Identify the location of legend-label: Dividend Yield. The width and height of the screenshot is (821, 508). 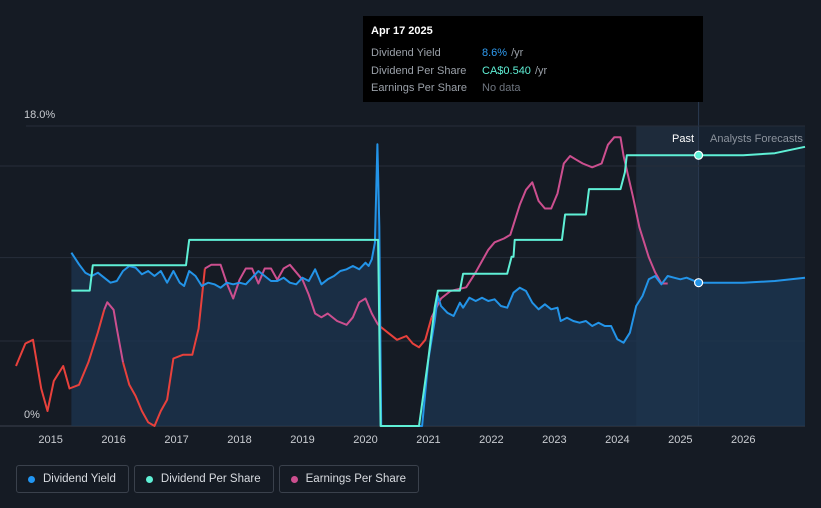
(79, 479).